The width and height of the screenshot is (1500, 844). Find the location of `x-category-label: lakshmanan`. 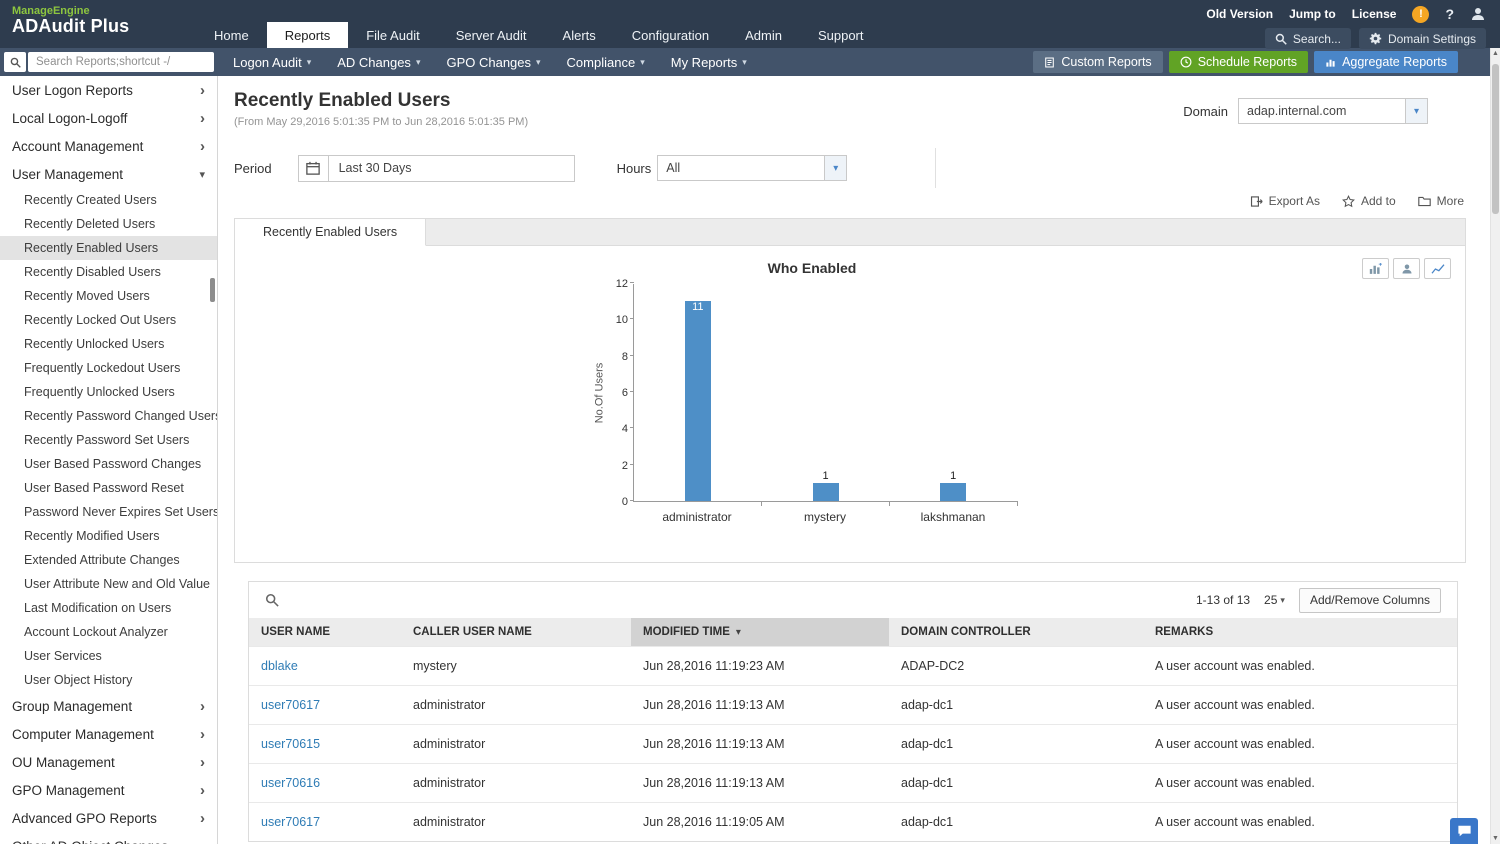

x-category-label: lakshmanan is located at coordinates (953, 517).